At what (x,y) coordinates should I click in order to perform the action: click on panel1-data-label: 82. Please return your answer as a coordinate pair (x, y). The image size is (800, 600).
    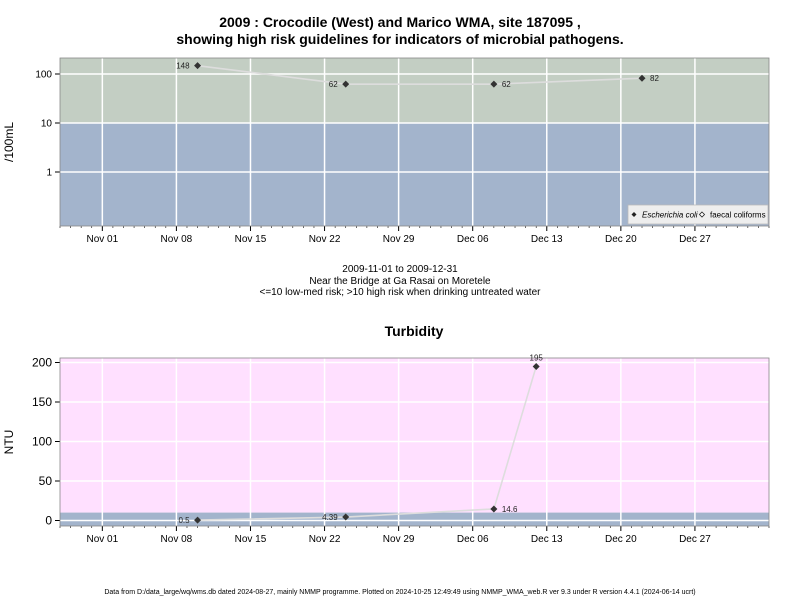
    Looking at the image, I should click on (654, 78).